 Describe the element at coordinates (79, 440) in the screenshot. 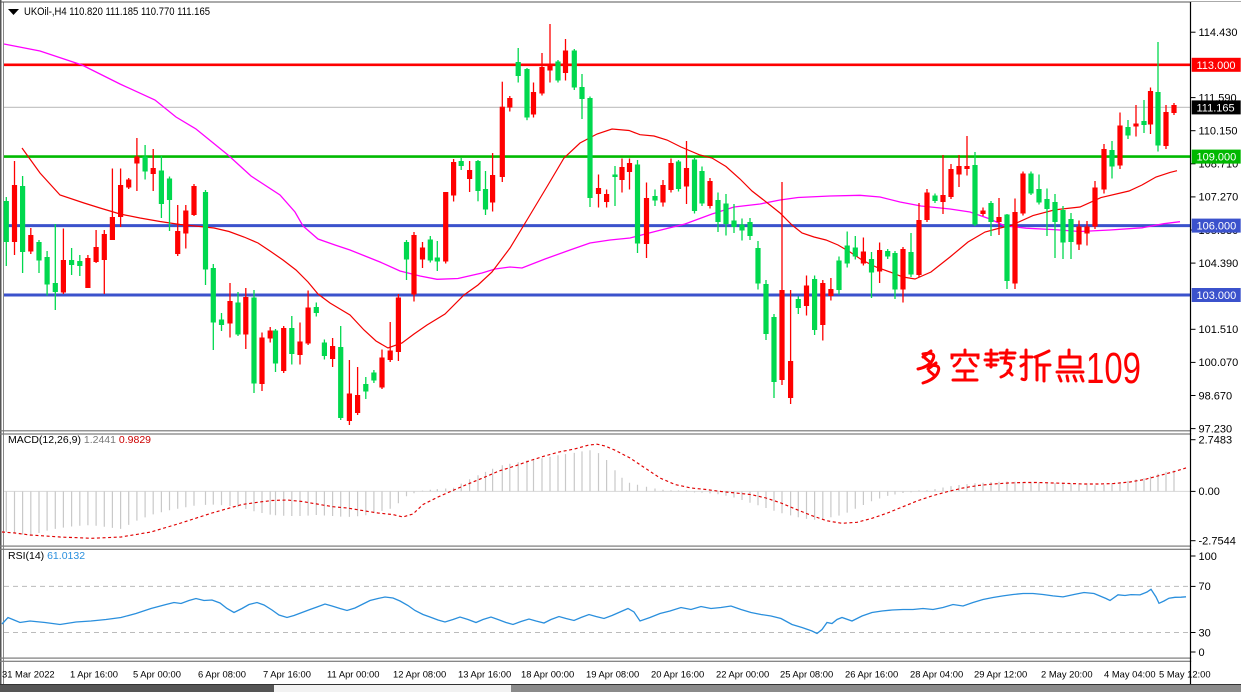

I see `svg-text: MACD(12,26,9) 1.2441 0.9829` at that location.